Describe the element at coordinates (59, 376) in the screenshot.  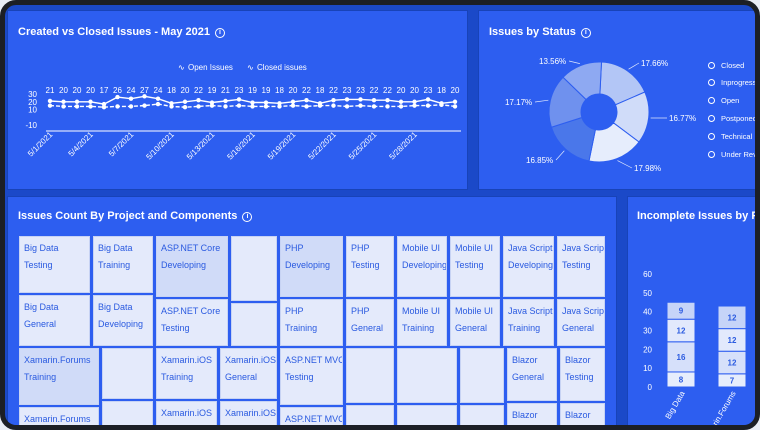
I see `treemap-tile: Xamarin.Forums Training` at that location.